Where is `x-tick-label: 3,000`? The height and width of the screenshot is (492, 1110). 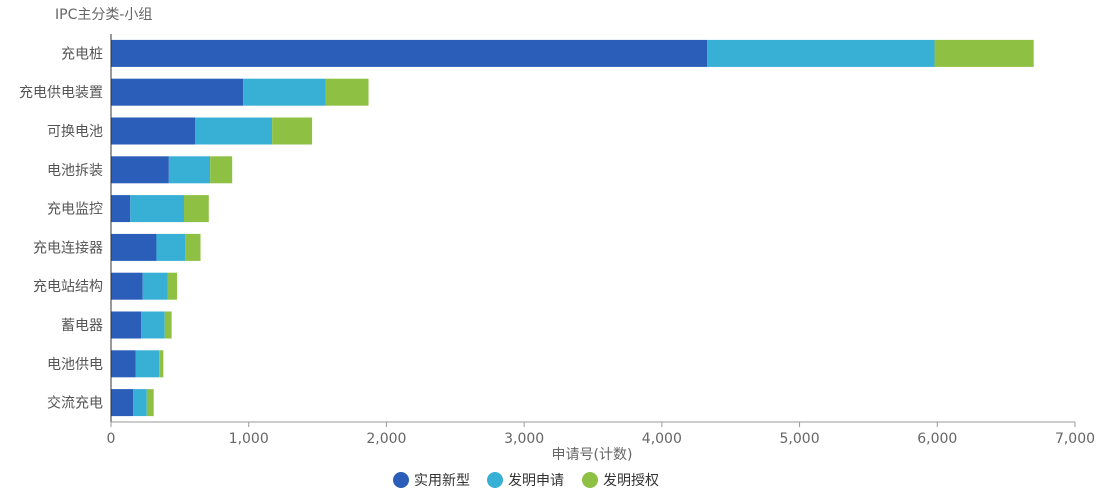 x-tick-label: 3,000 is located at coordinates (524, 439).